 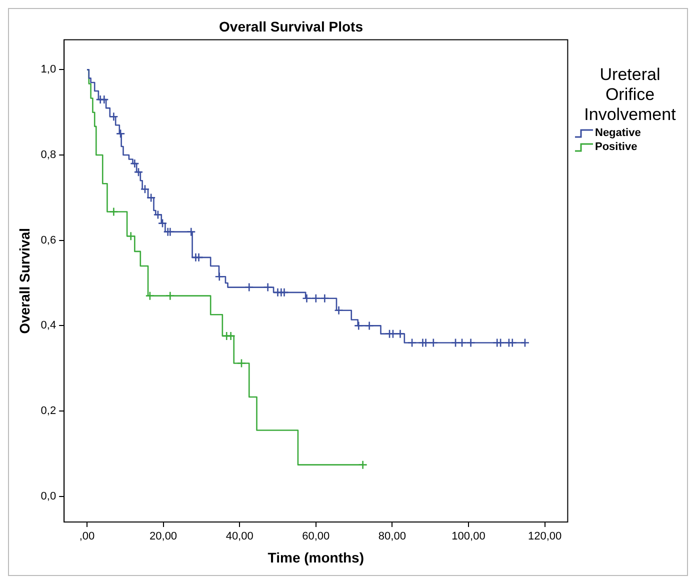 I want to click on x-tick-label: ,00, so click(x=87, y=536).